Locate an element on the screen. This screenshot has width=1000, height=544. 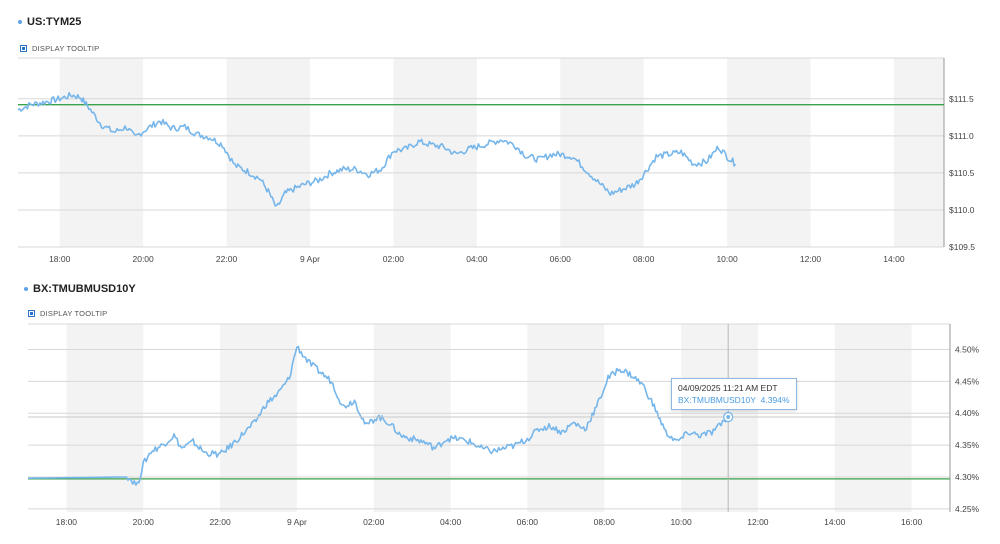
tooltip-series: BX:TMUBMUSD10Y is located at coordinates (717, 400).